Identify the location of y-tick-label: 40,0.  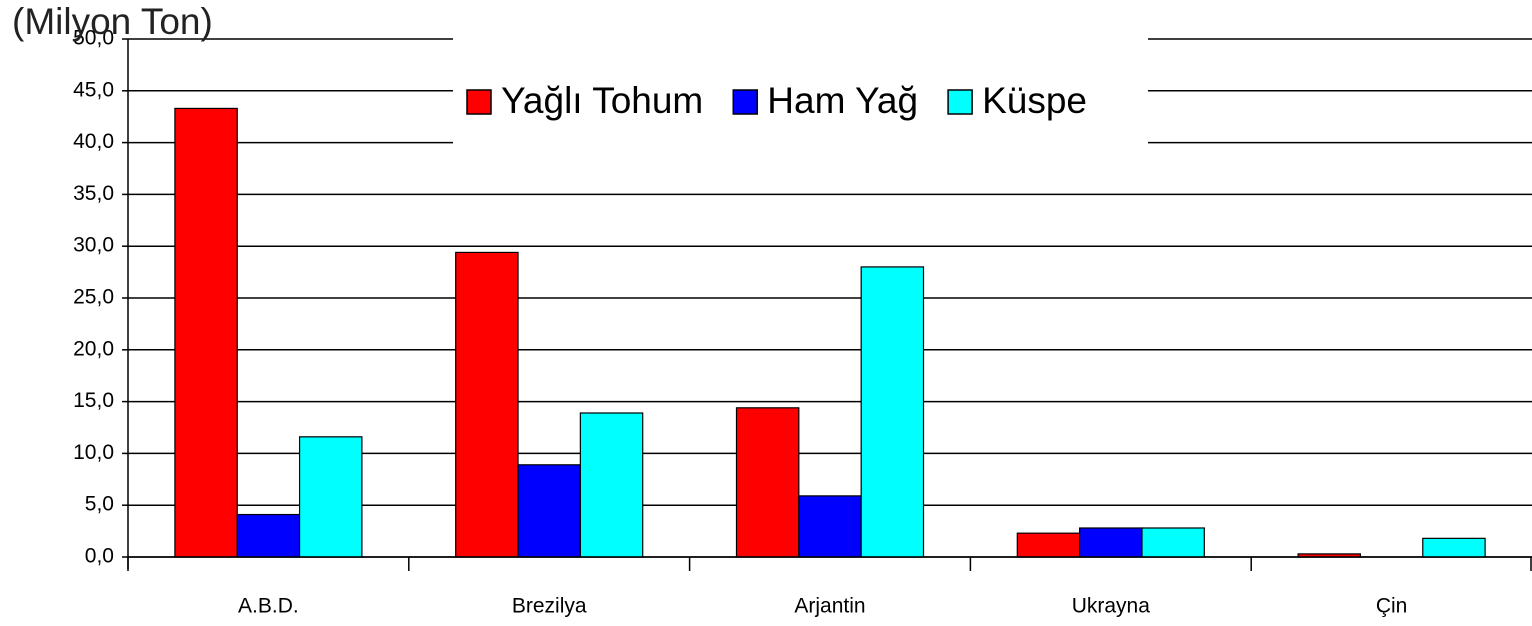
(93, 141).